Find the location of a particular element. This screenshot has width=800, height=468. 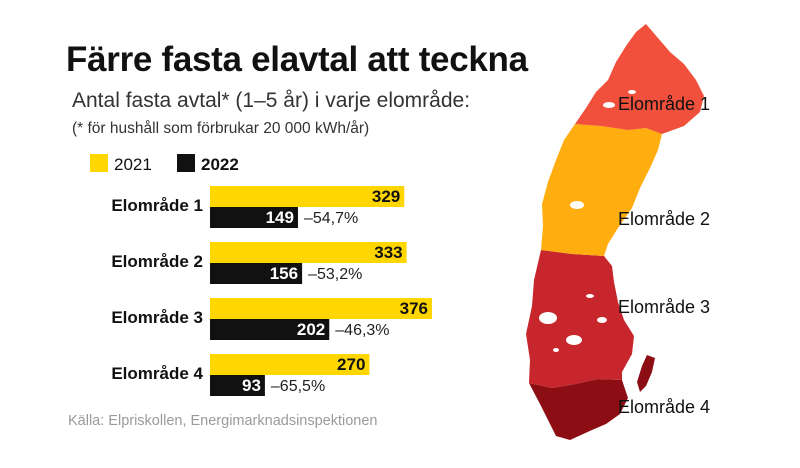

value-label-2021: 376 is located at coordinates (414, 308).